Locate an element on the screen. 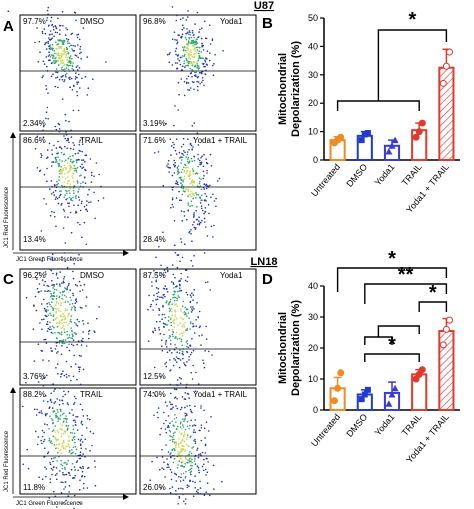 Image resolution: width=474 pixels, height=509 pixels. flow-condition-label: DMSO is located at coordinates (92, 21).